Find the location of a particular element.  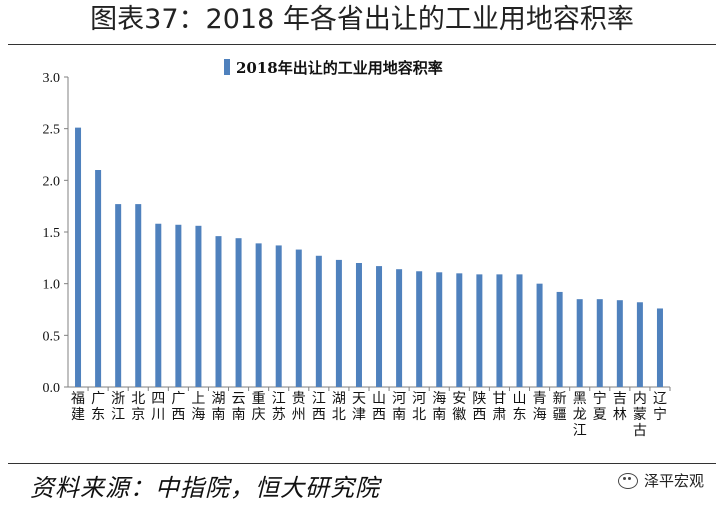

source-note: 资料来源：中指院，恒大研究院 is located at coordinates (205, 488).